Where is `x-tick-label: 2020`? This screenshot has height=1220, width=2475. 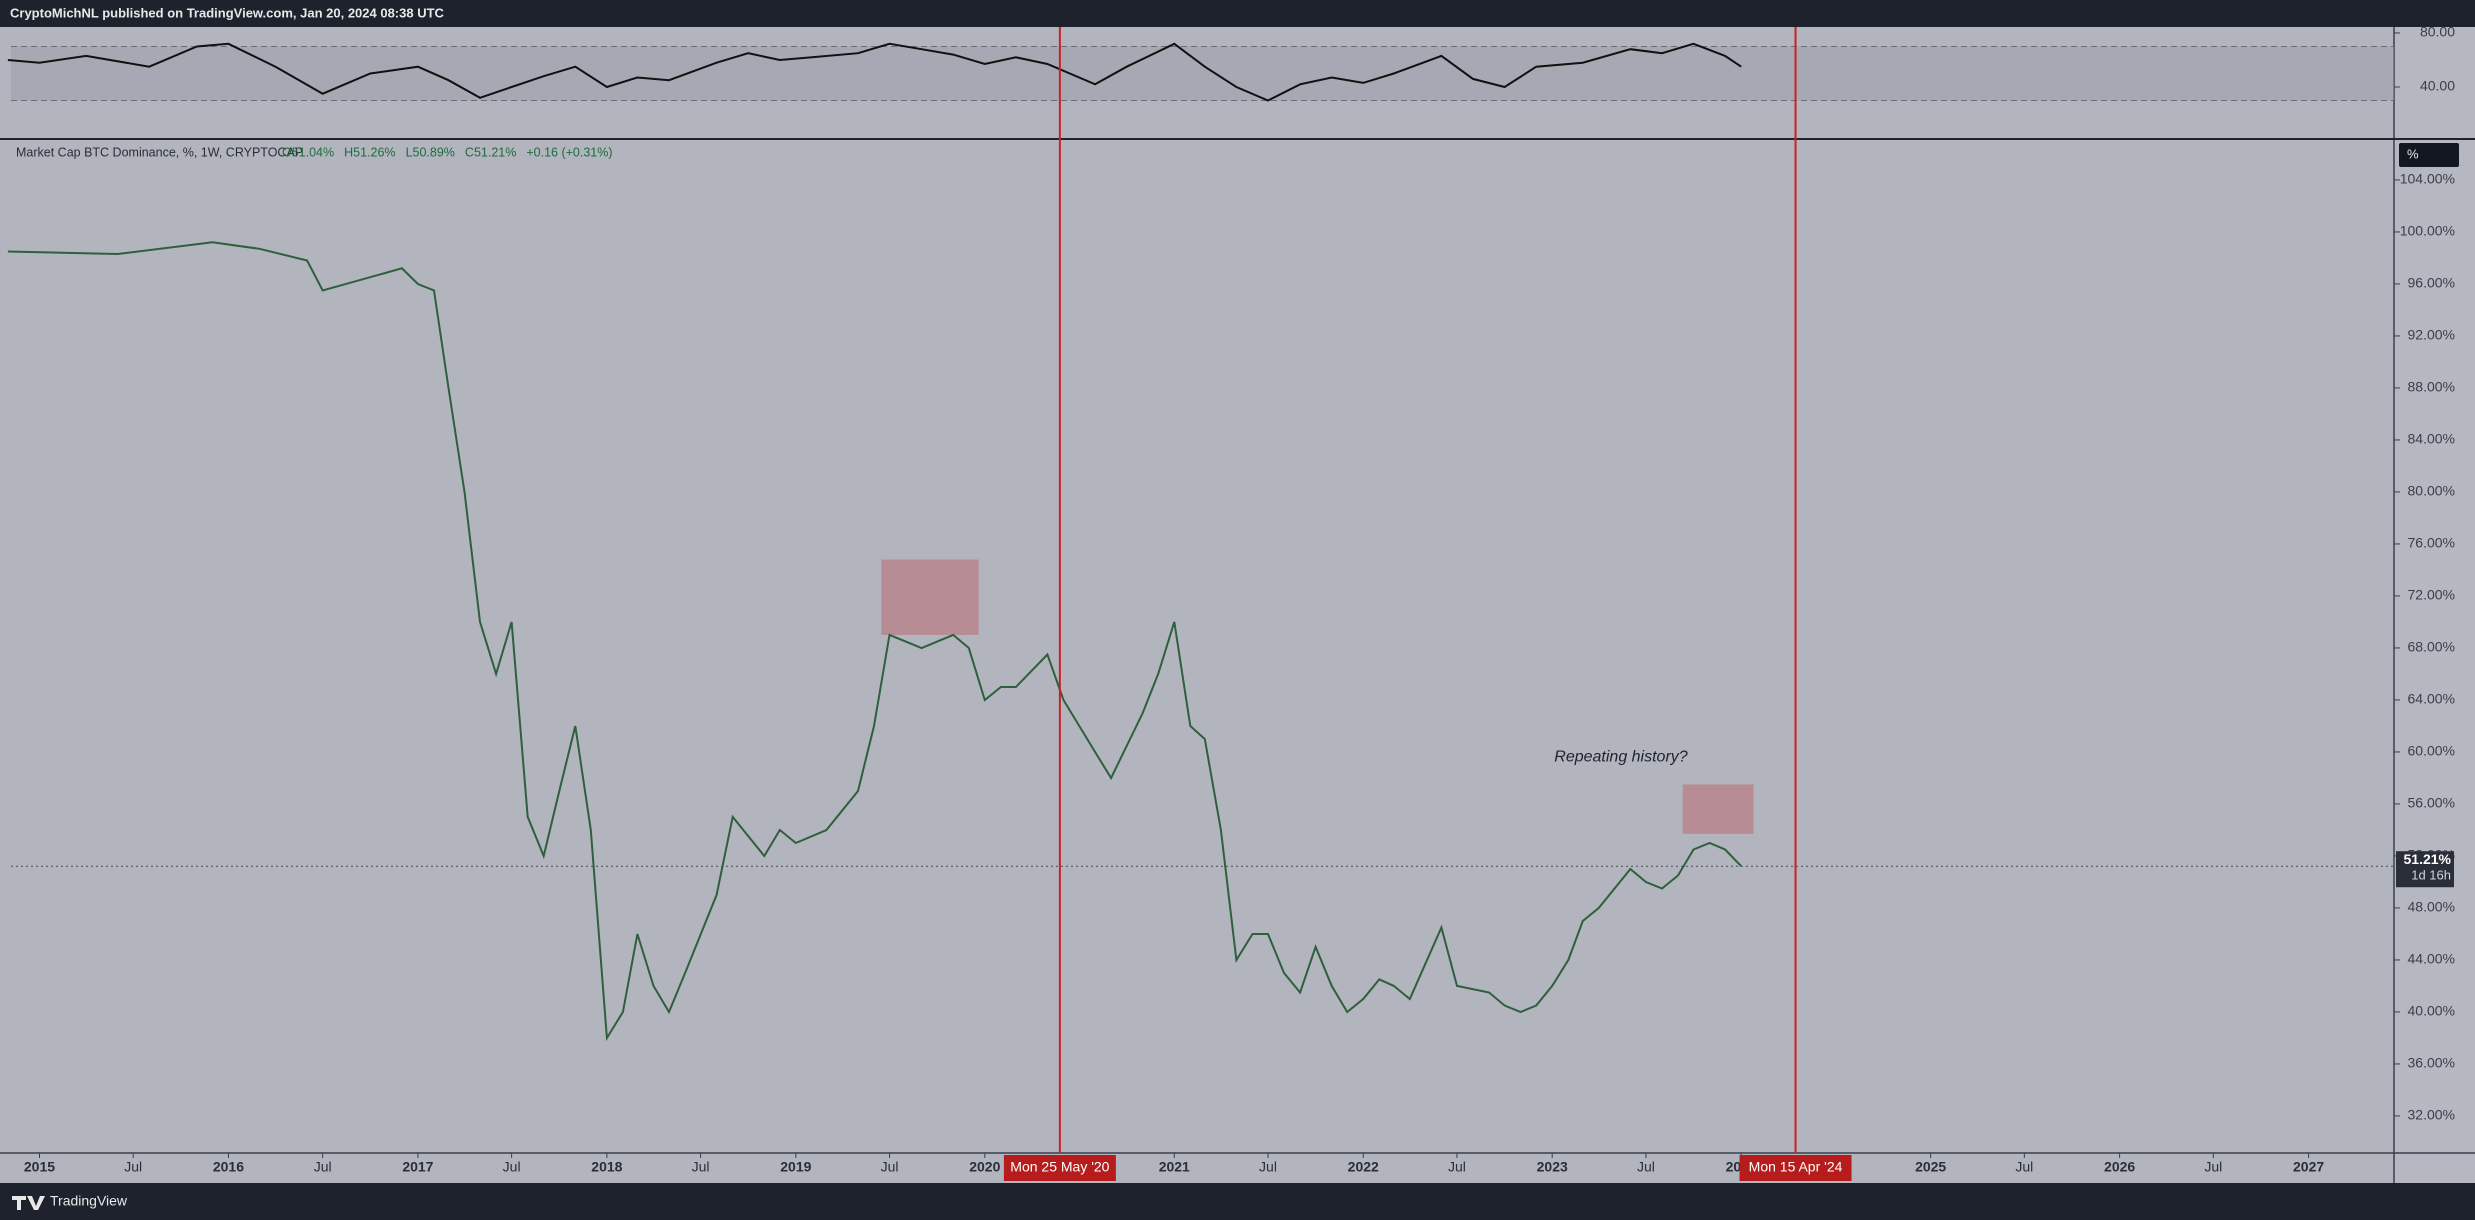
x-tick-label: 2020 is located at coordinates (984, 1167).